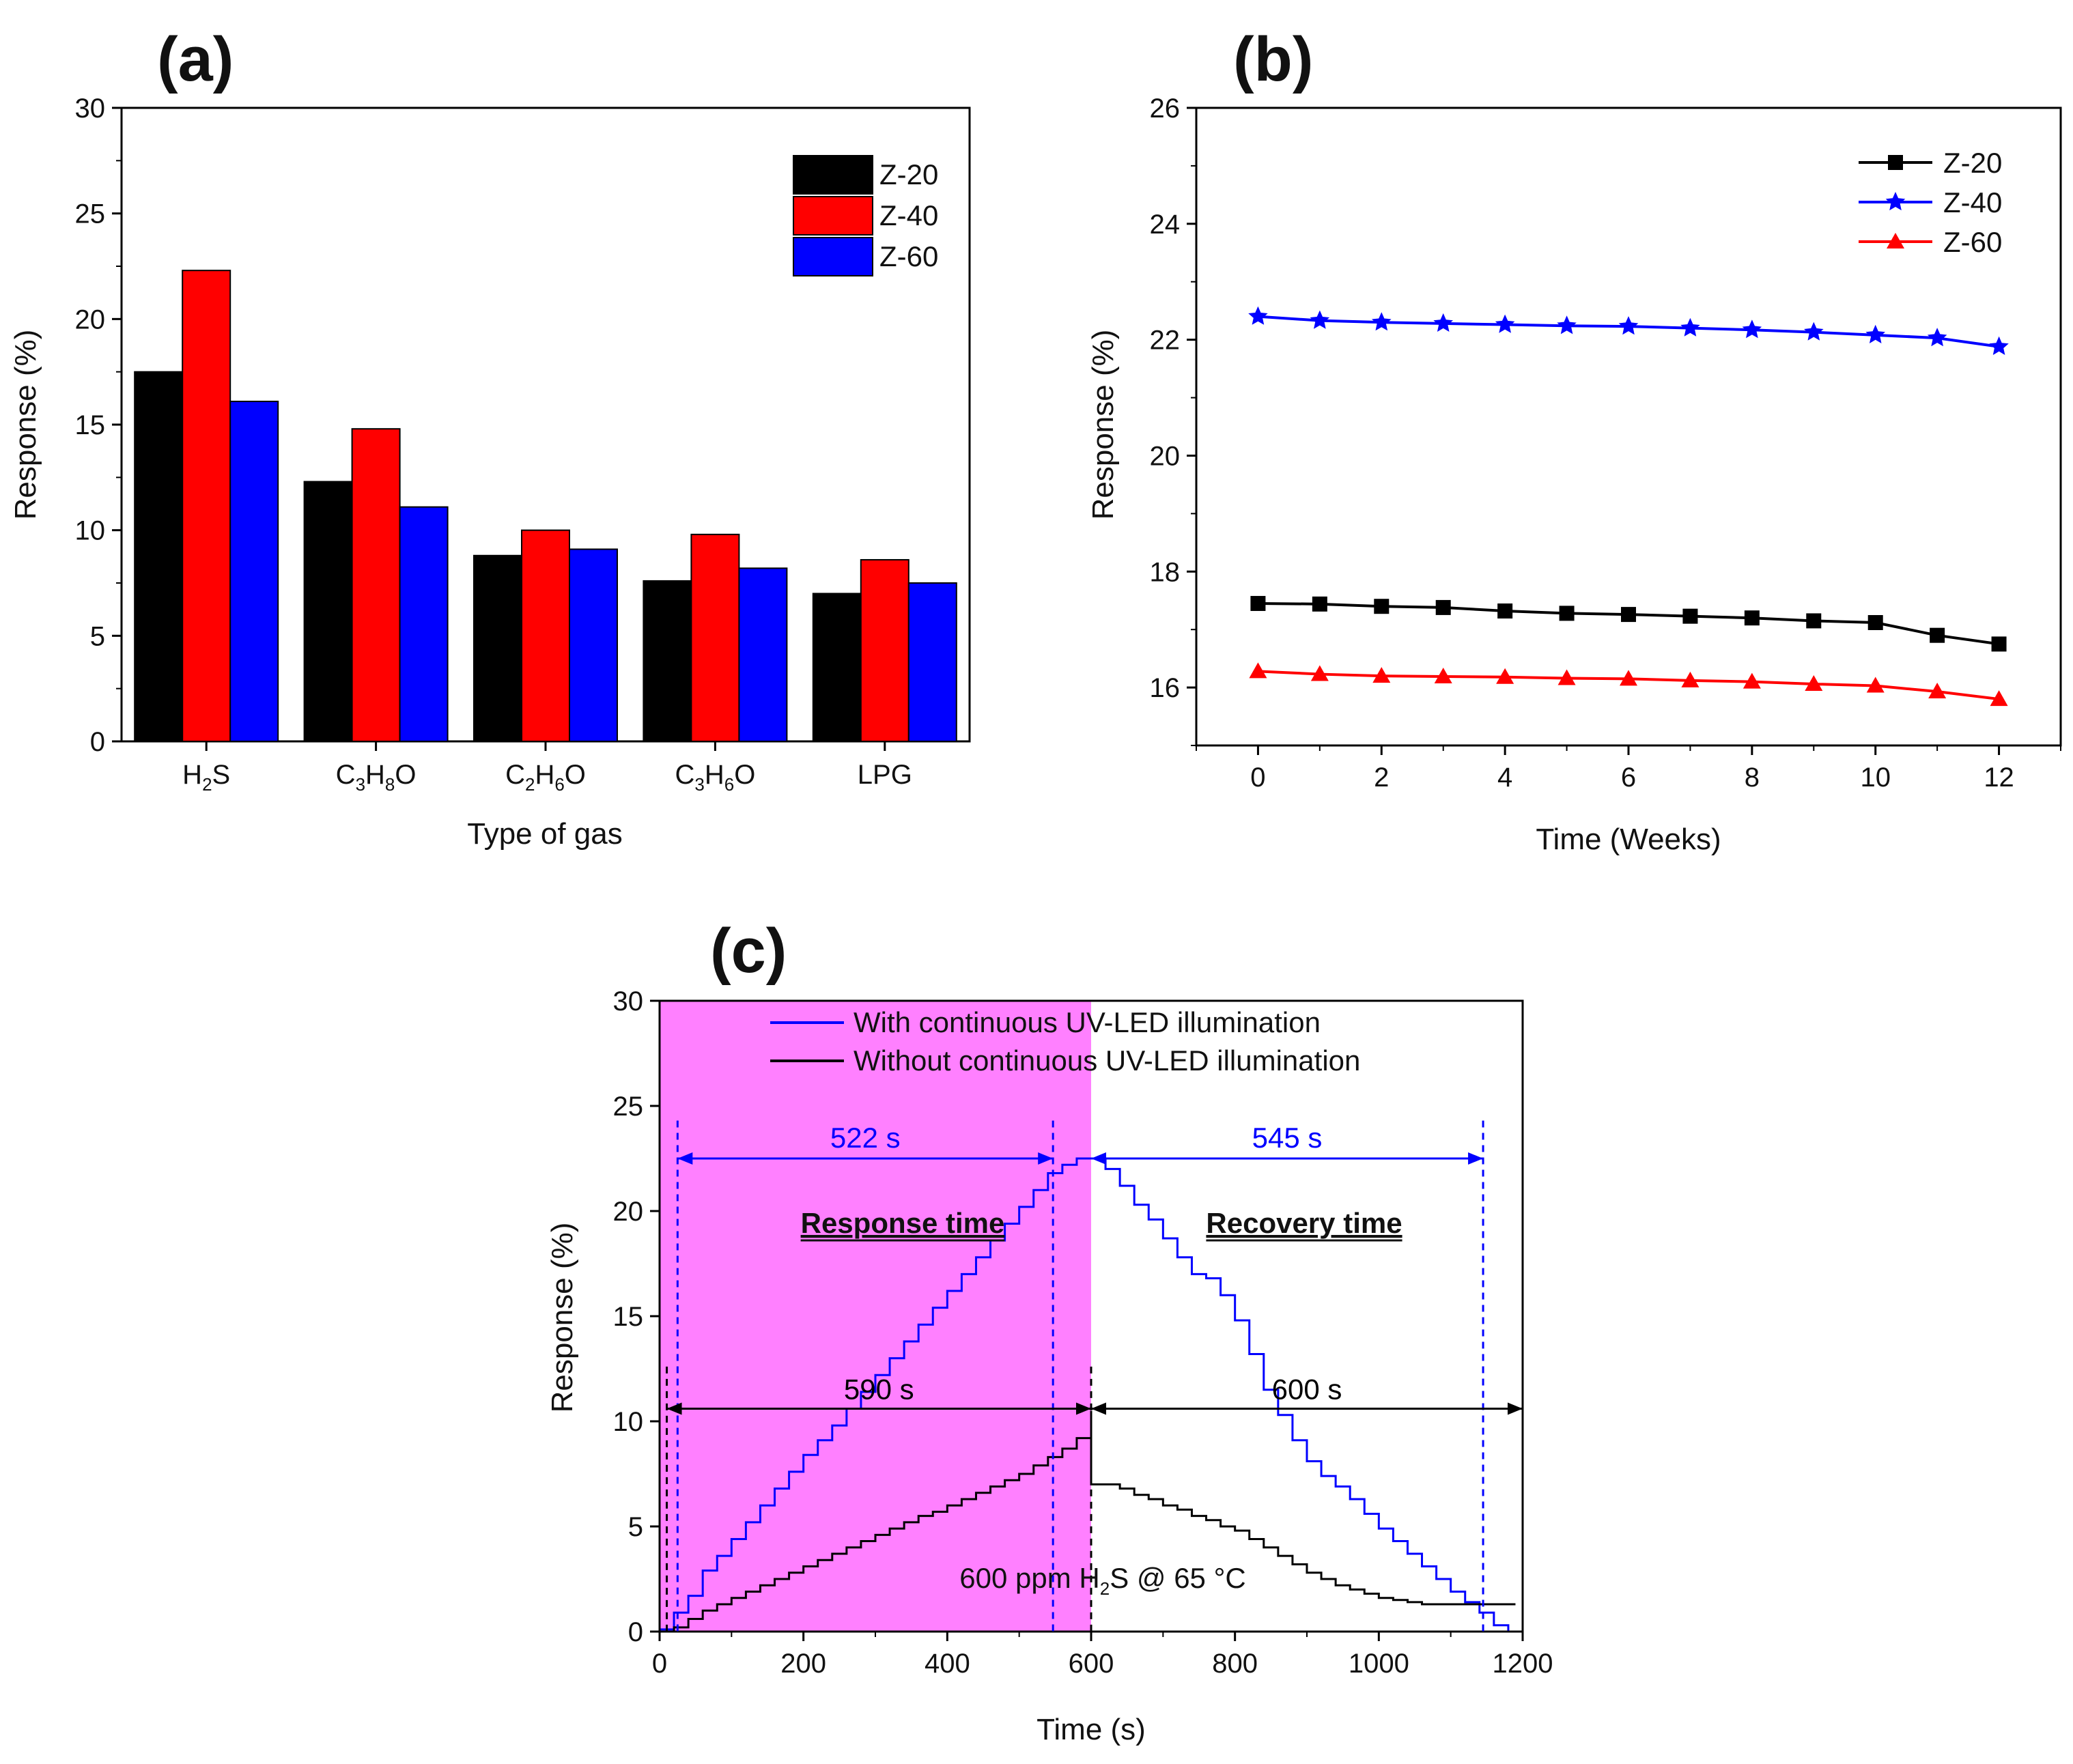 This screenshot has width=2073, height=1764. I want to click on x-tick-label-c2h6o: C2H6O, so click(546, 777).